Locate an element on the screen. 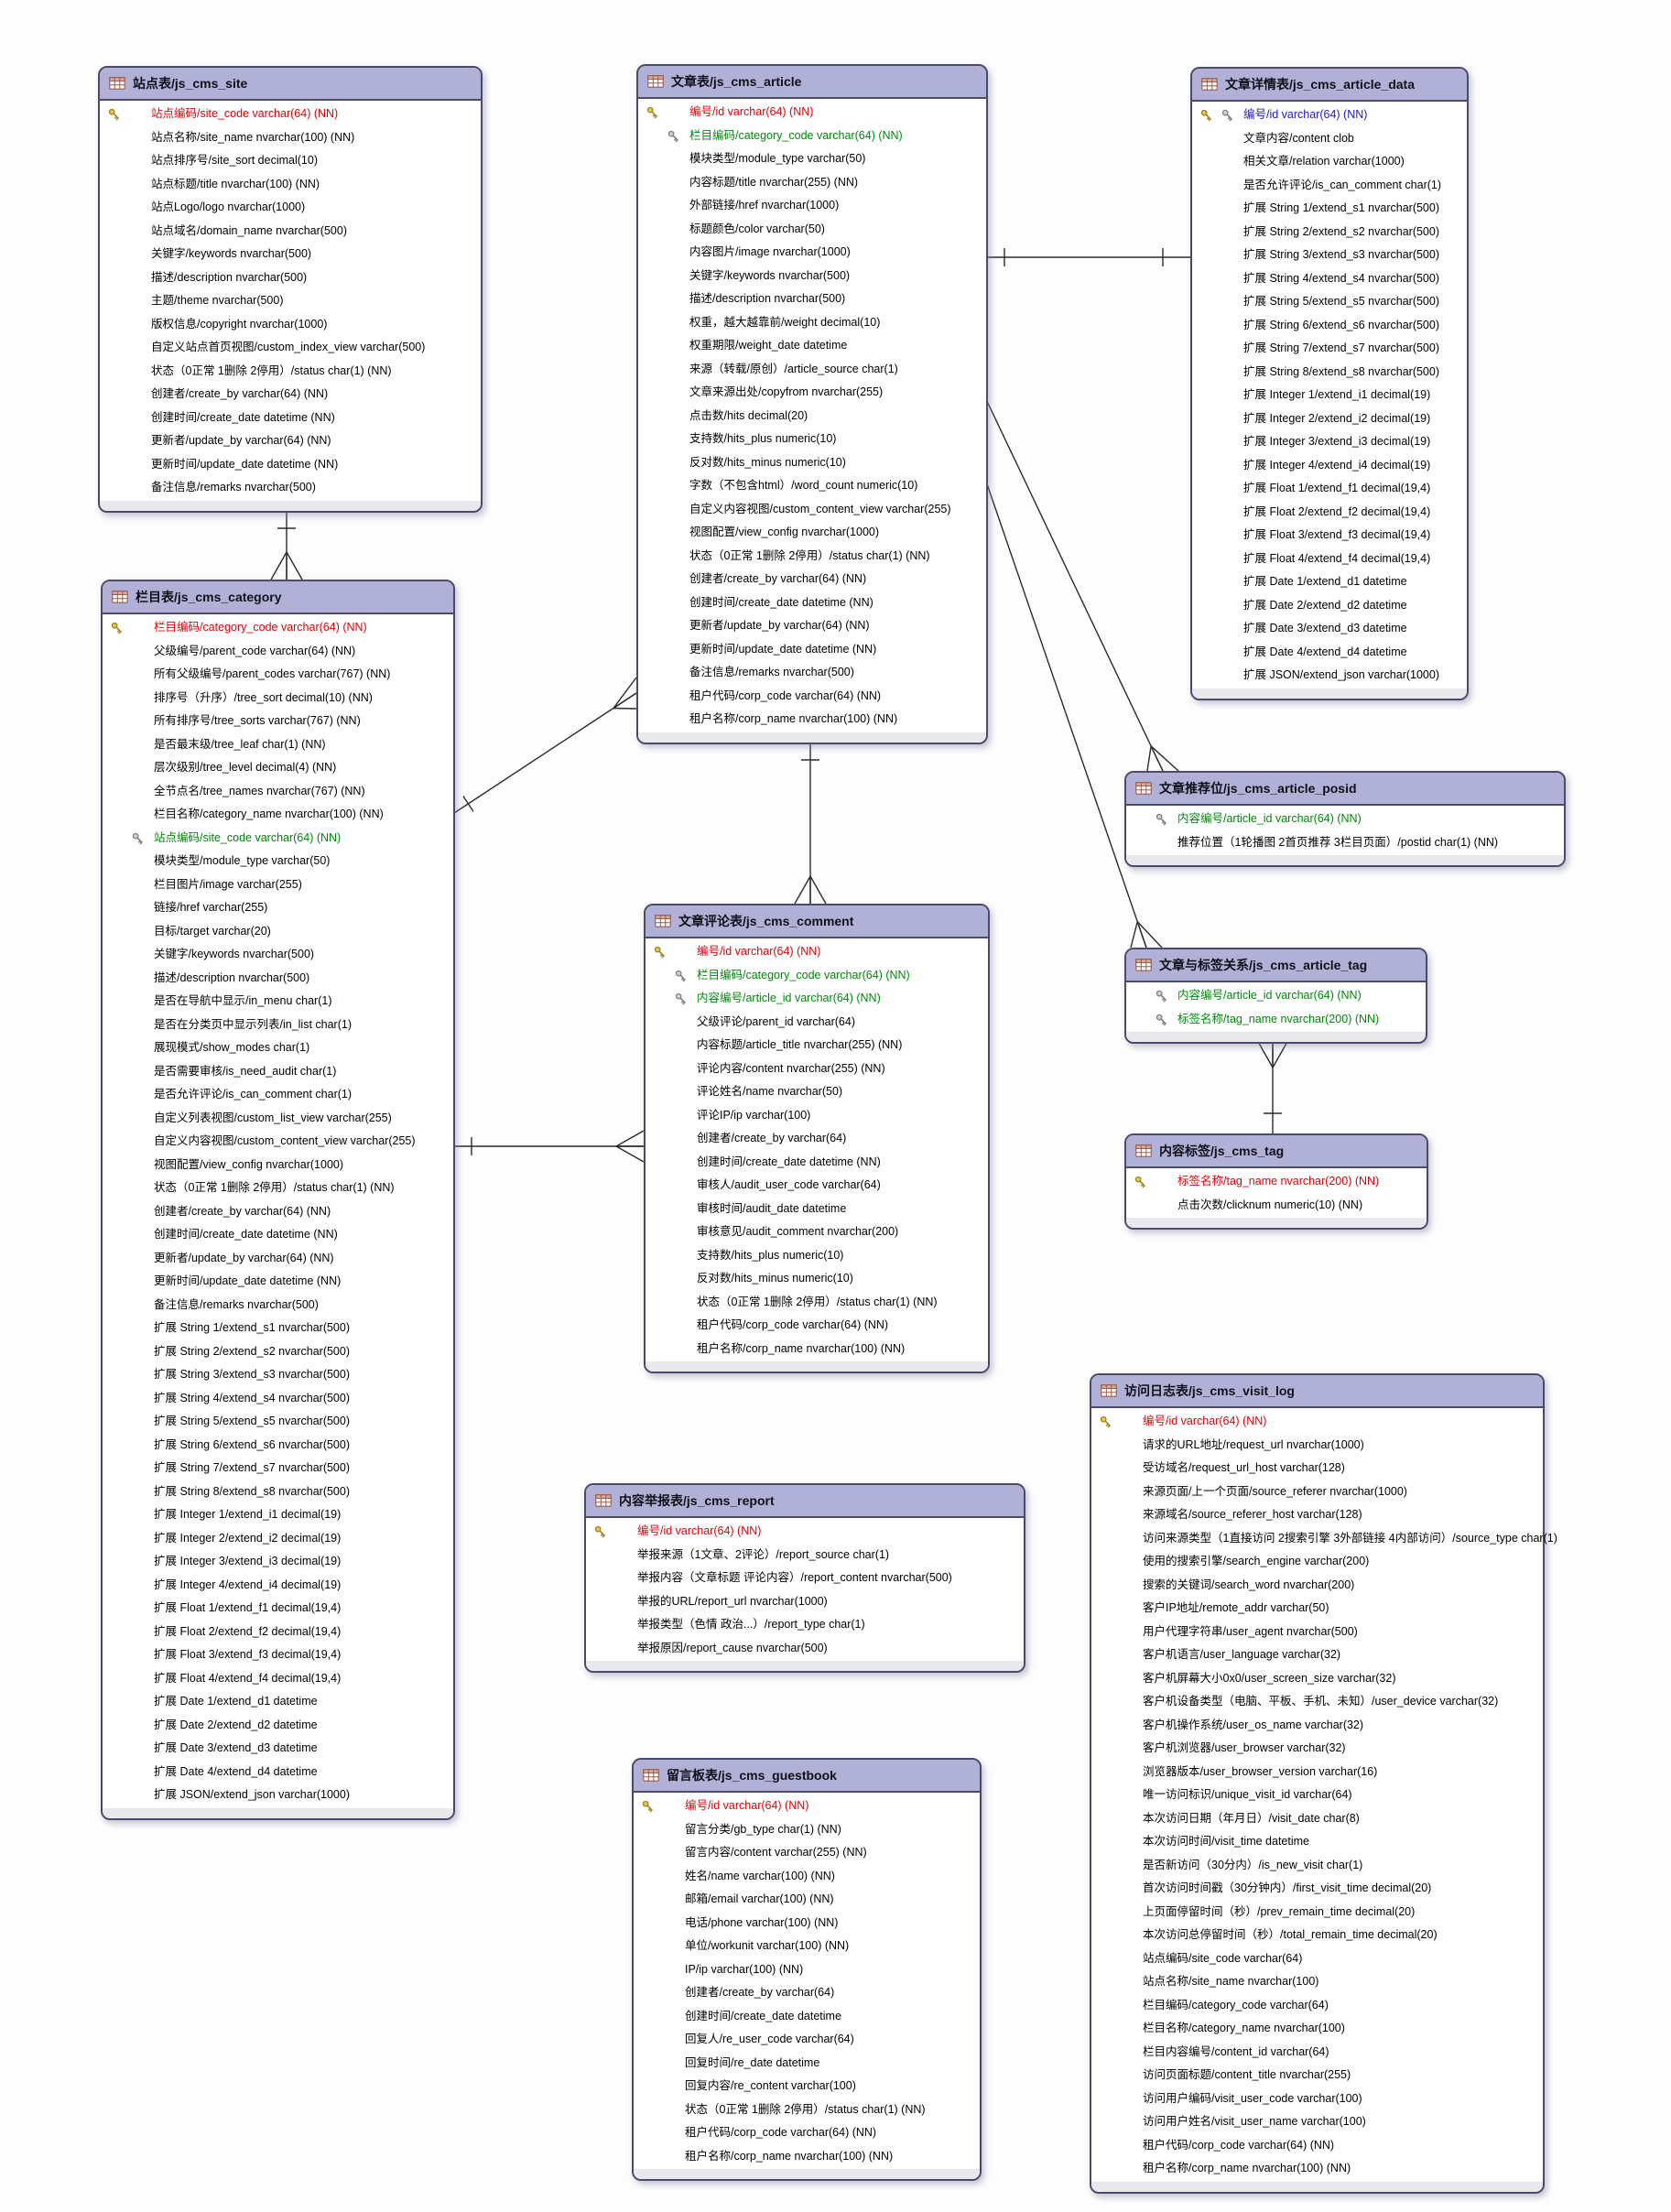 The image size is (1671, 2212). field-label: 扩展 Integer 2/extend_i2 decimal(19) is located at coordinates (1337, 418).